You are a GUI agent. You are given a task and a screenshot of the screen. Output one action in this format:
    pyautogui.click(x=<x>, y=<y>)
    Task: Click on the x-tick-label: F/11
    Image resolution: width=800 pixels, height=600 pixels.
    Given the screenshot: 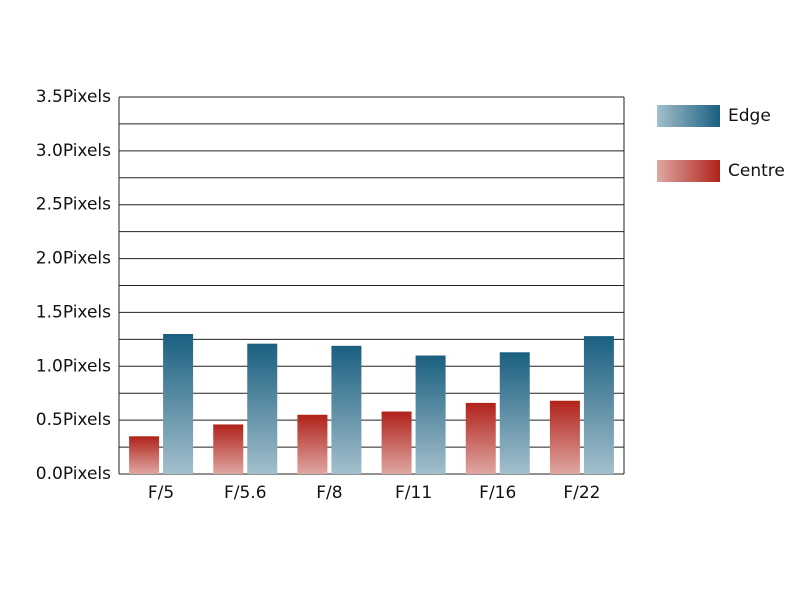 What is the action you would take?
    pyautogui.click(x=413, y=493)
    